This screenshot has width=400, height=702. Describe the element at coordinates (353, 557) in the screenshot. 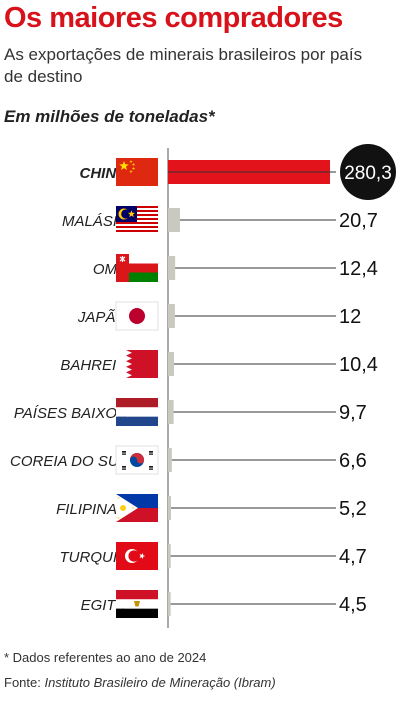

I see `value-label: 4,7` at that location.